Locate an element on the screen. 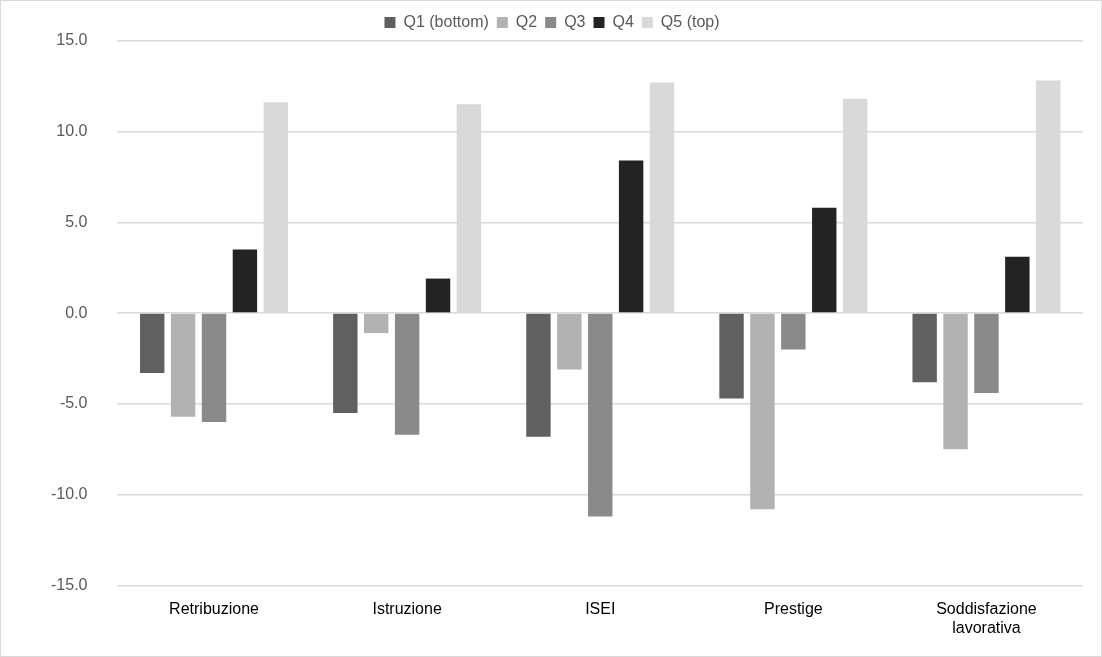  y-tick-label: -5.0 is located at coordinates (73, 403).